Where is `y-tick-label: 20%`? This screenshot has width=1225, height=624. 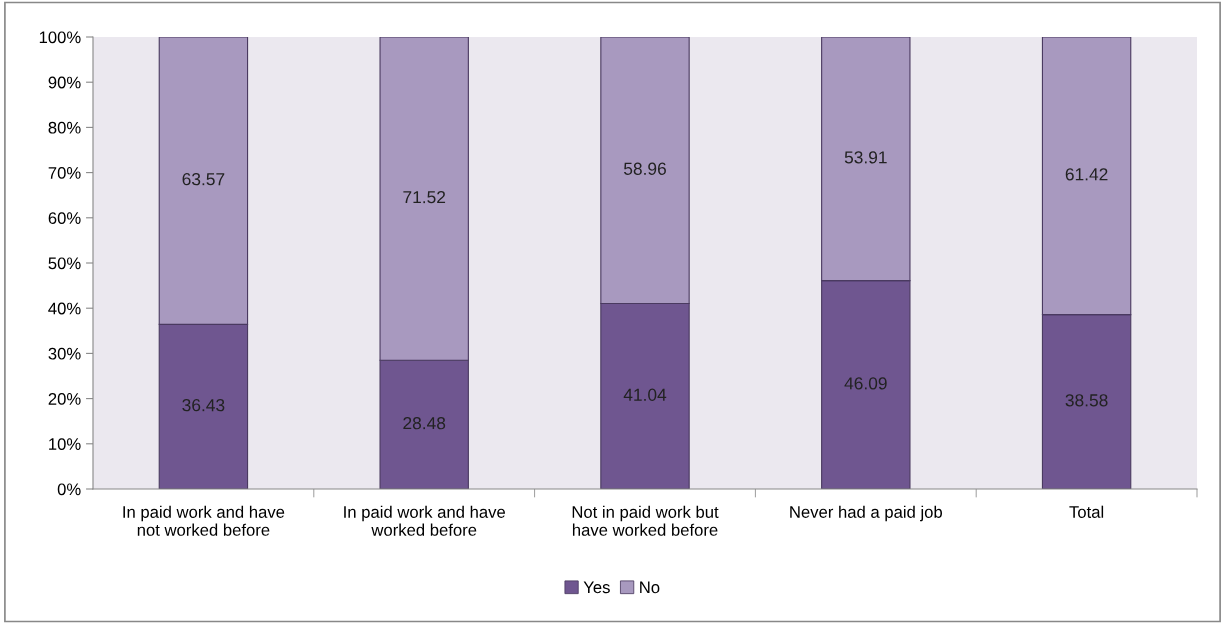 y-tick-label: 20% is located at coordinates (64, 399).